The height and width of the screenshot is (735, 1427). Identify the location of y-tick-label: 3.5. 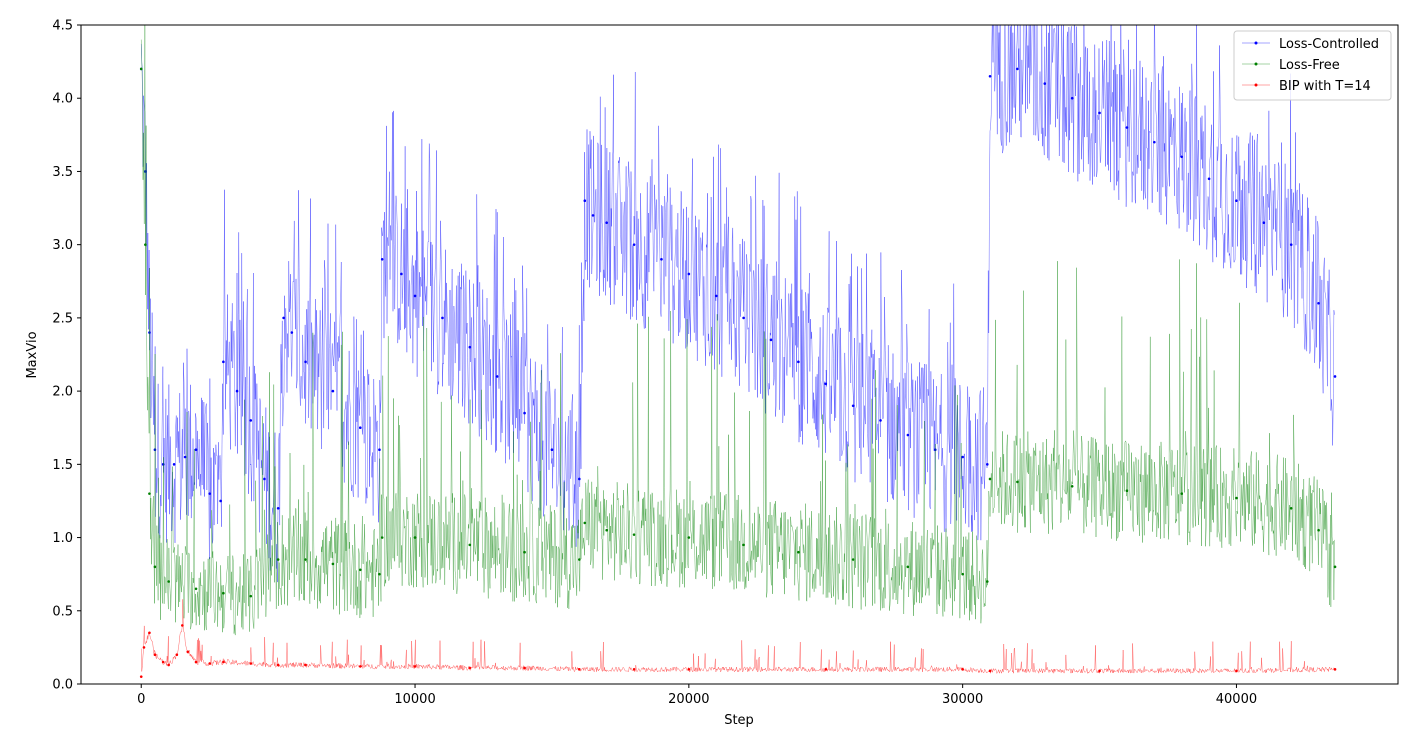
(62, 172).